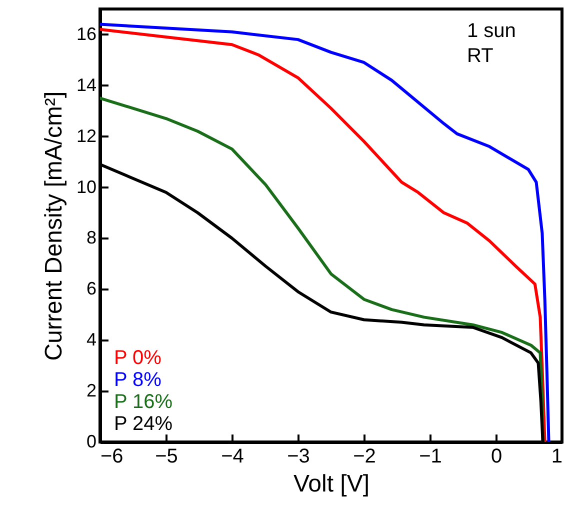 The height and width of the screenshot is (522, 573). What do you see at coordinates (54, 226) in the screenshot?
I see `y-axis-title: Current Density [mA/cm²]` at bounding box center [54, 226].